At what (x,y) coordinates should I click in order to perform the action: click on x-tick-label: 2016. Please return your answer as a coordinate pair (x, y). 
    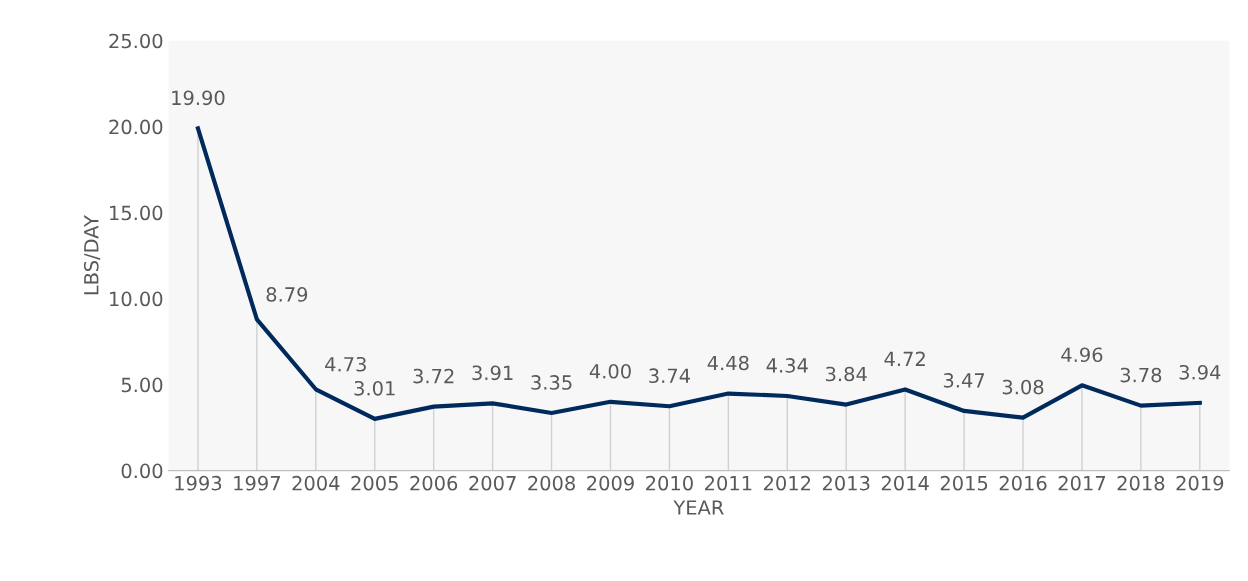
    Looking at the image, I should click on (1023, 483).